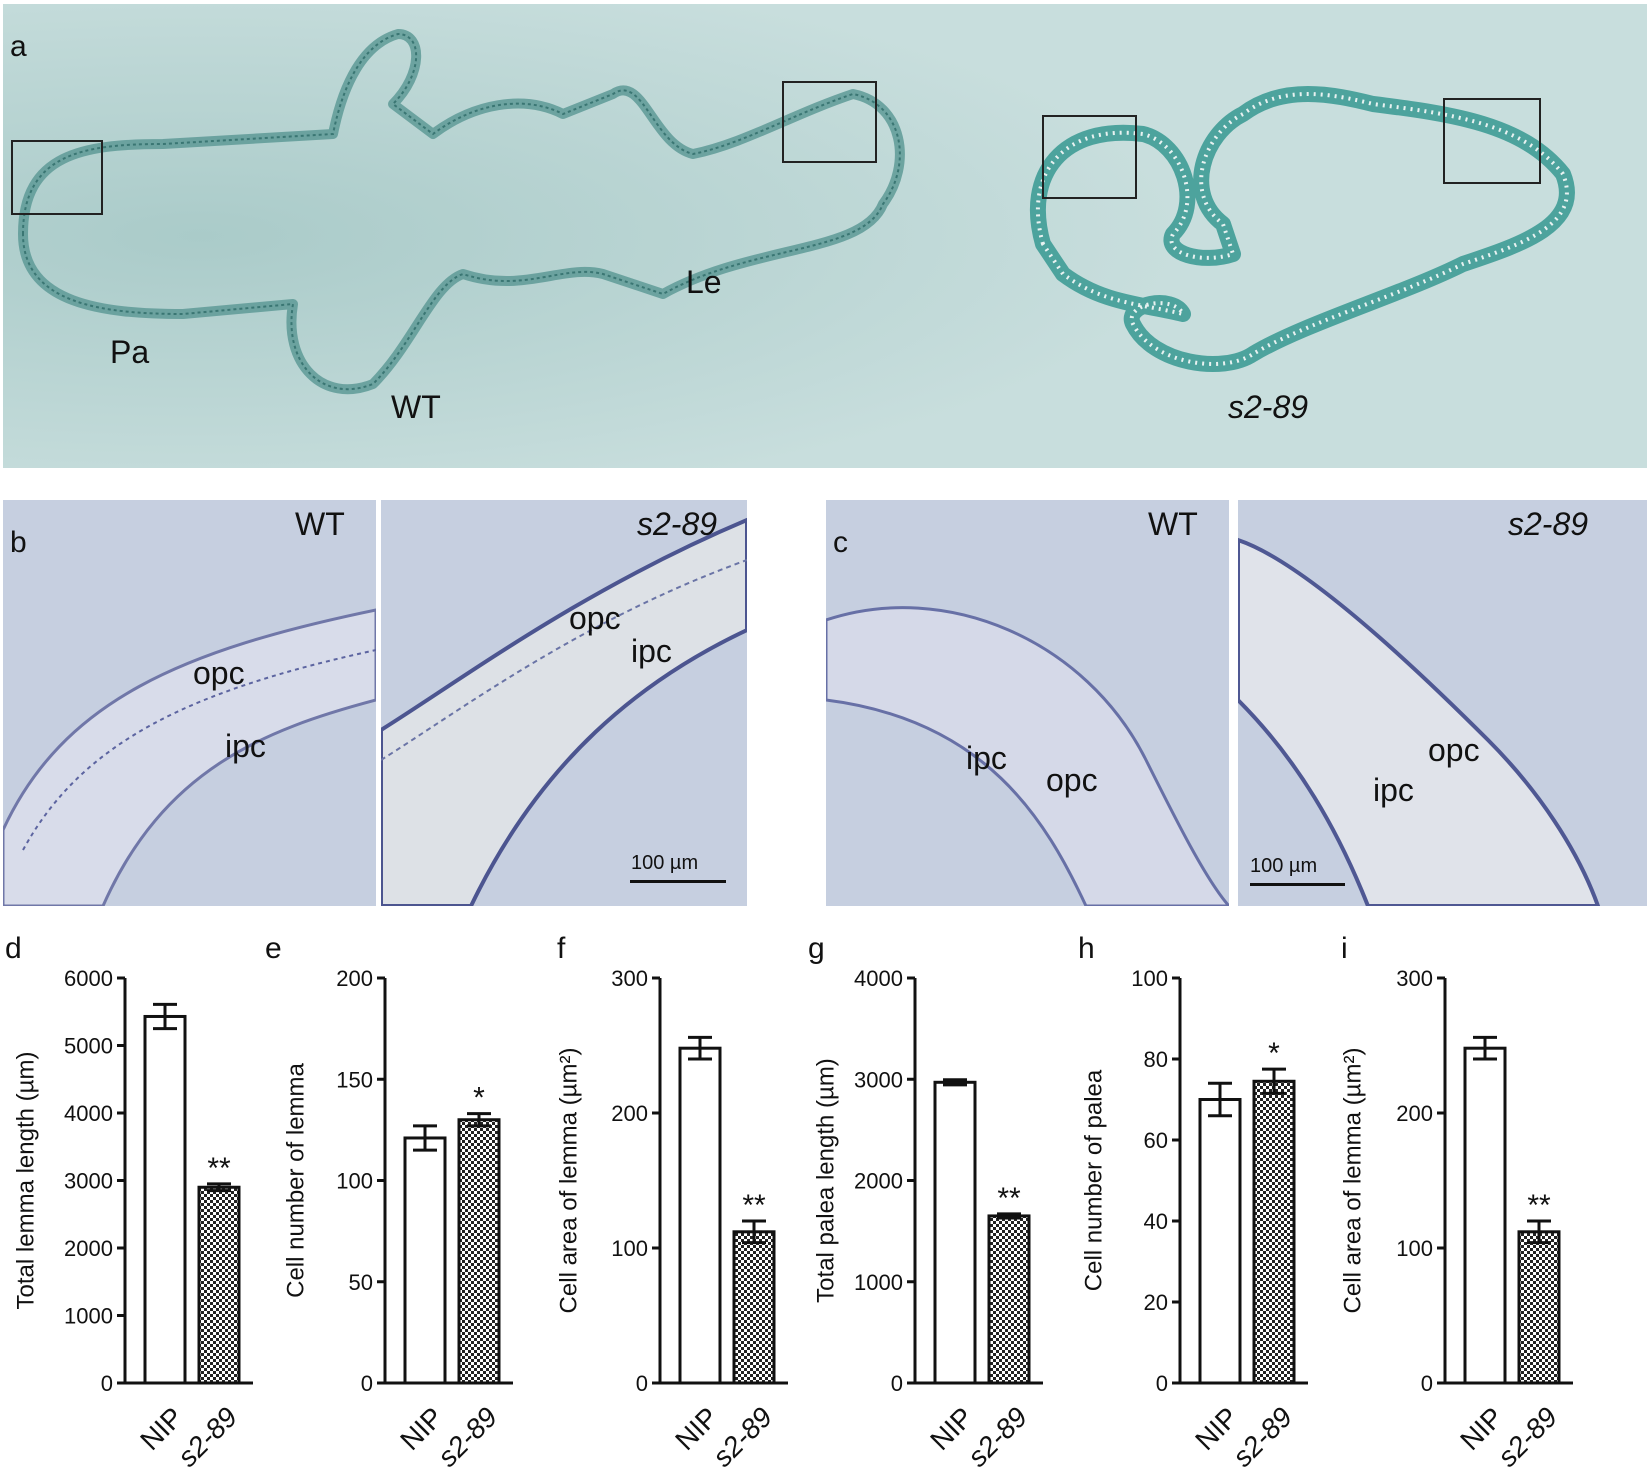 The height and width of the screenshot is (1474, 1650). I want to click on panel-letter-f: f, so click(561, 948).